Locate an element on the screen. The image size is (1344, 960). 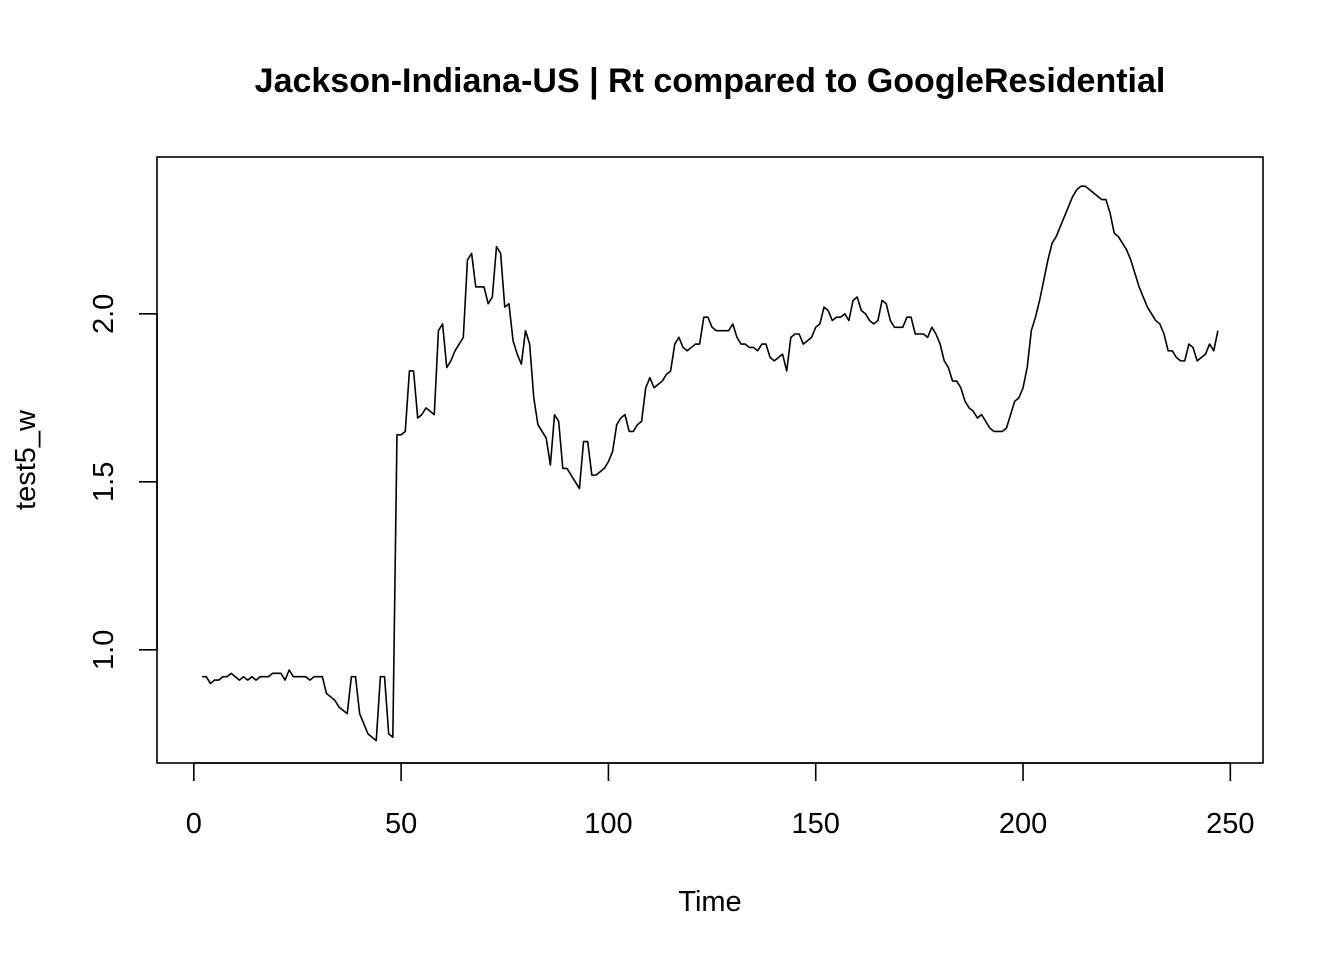
x-tick-label: 150 is located at coordinates (816, 824).